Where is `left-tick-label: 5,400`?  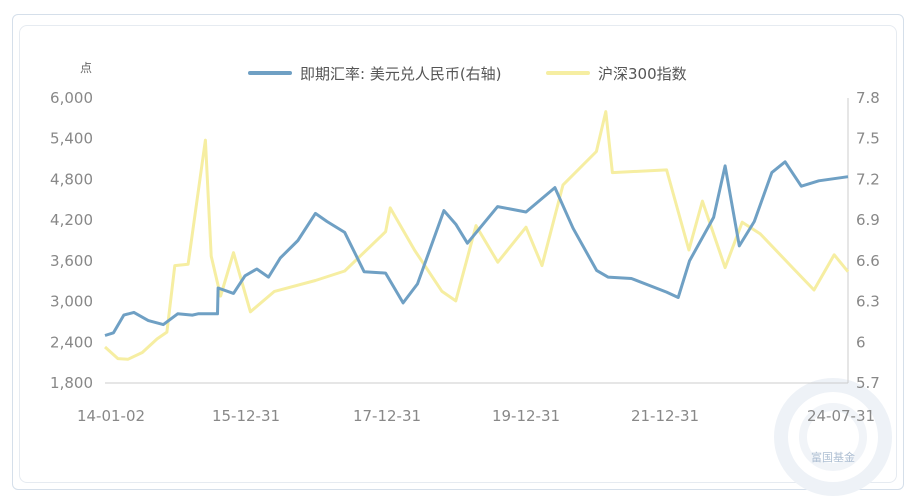 left-tick-label: 5,400 is located at coordinates (71, 139).